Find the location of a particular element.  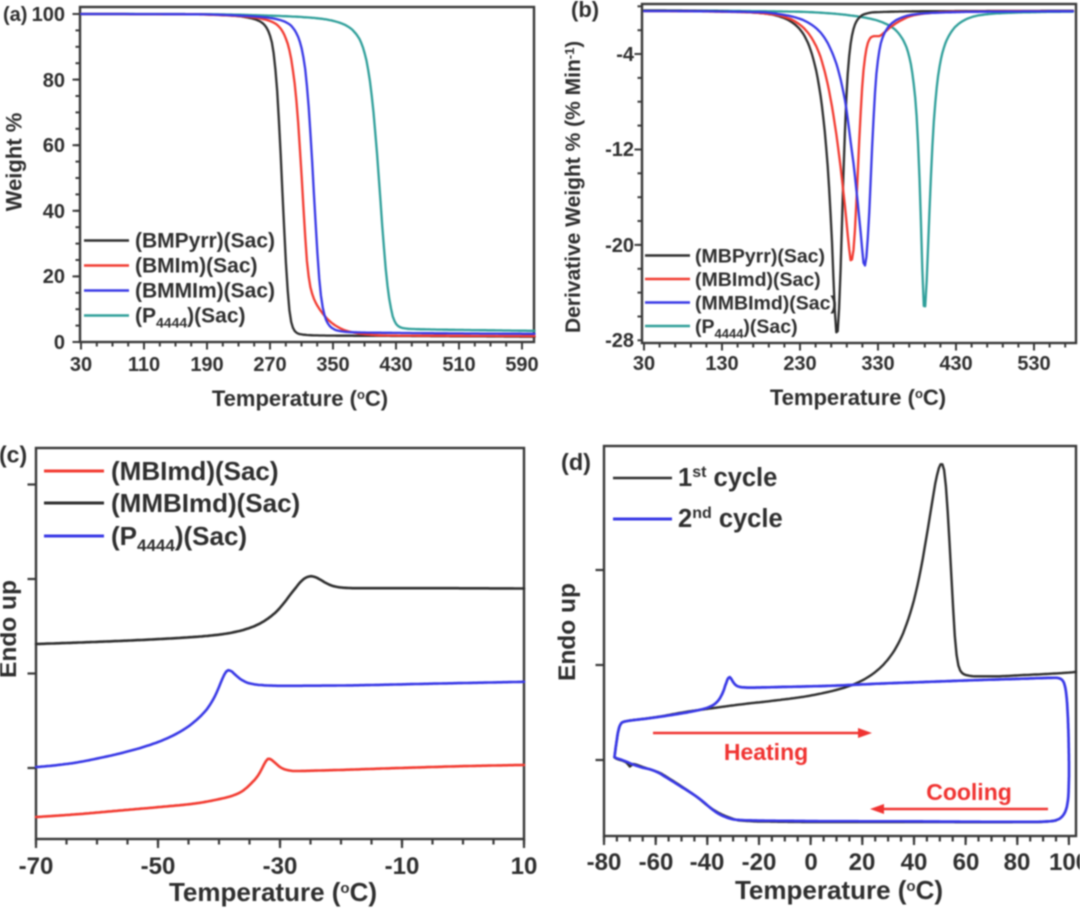

svg-text: (BMIm)(Sac) is located at coordinates (196, 266).